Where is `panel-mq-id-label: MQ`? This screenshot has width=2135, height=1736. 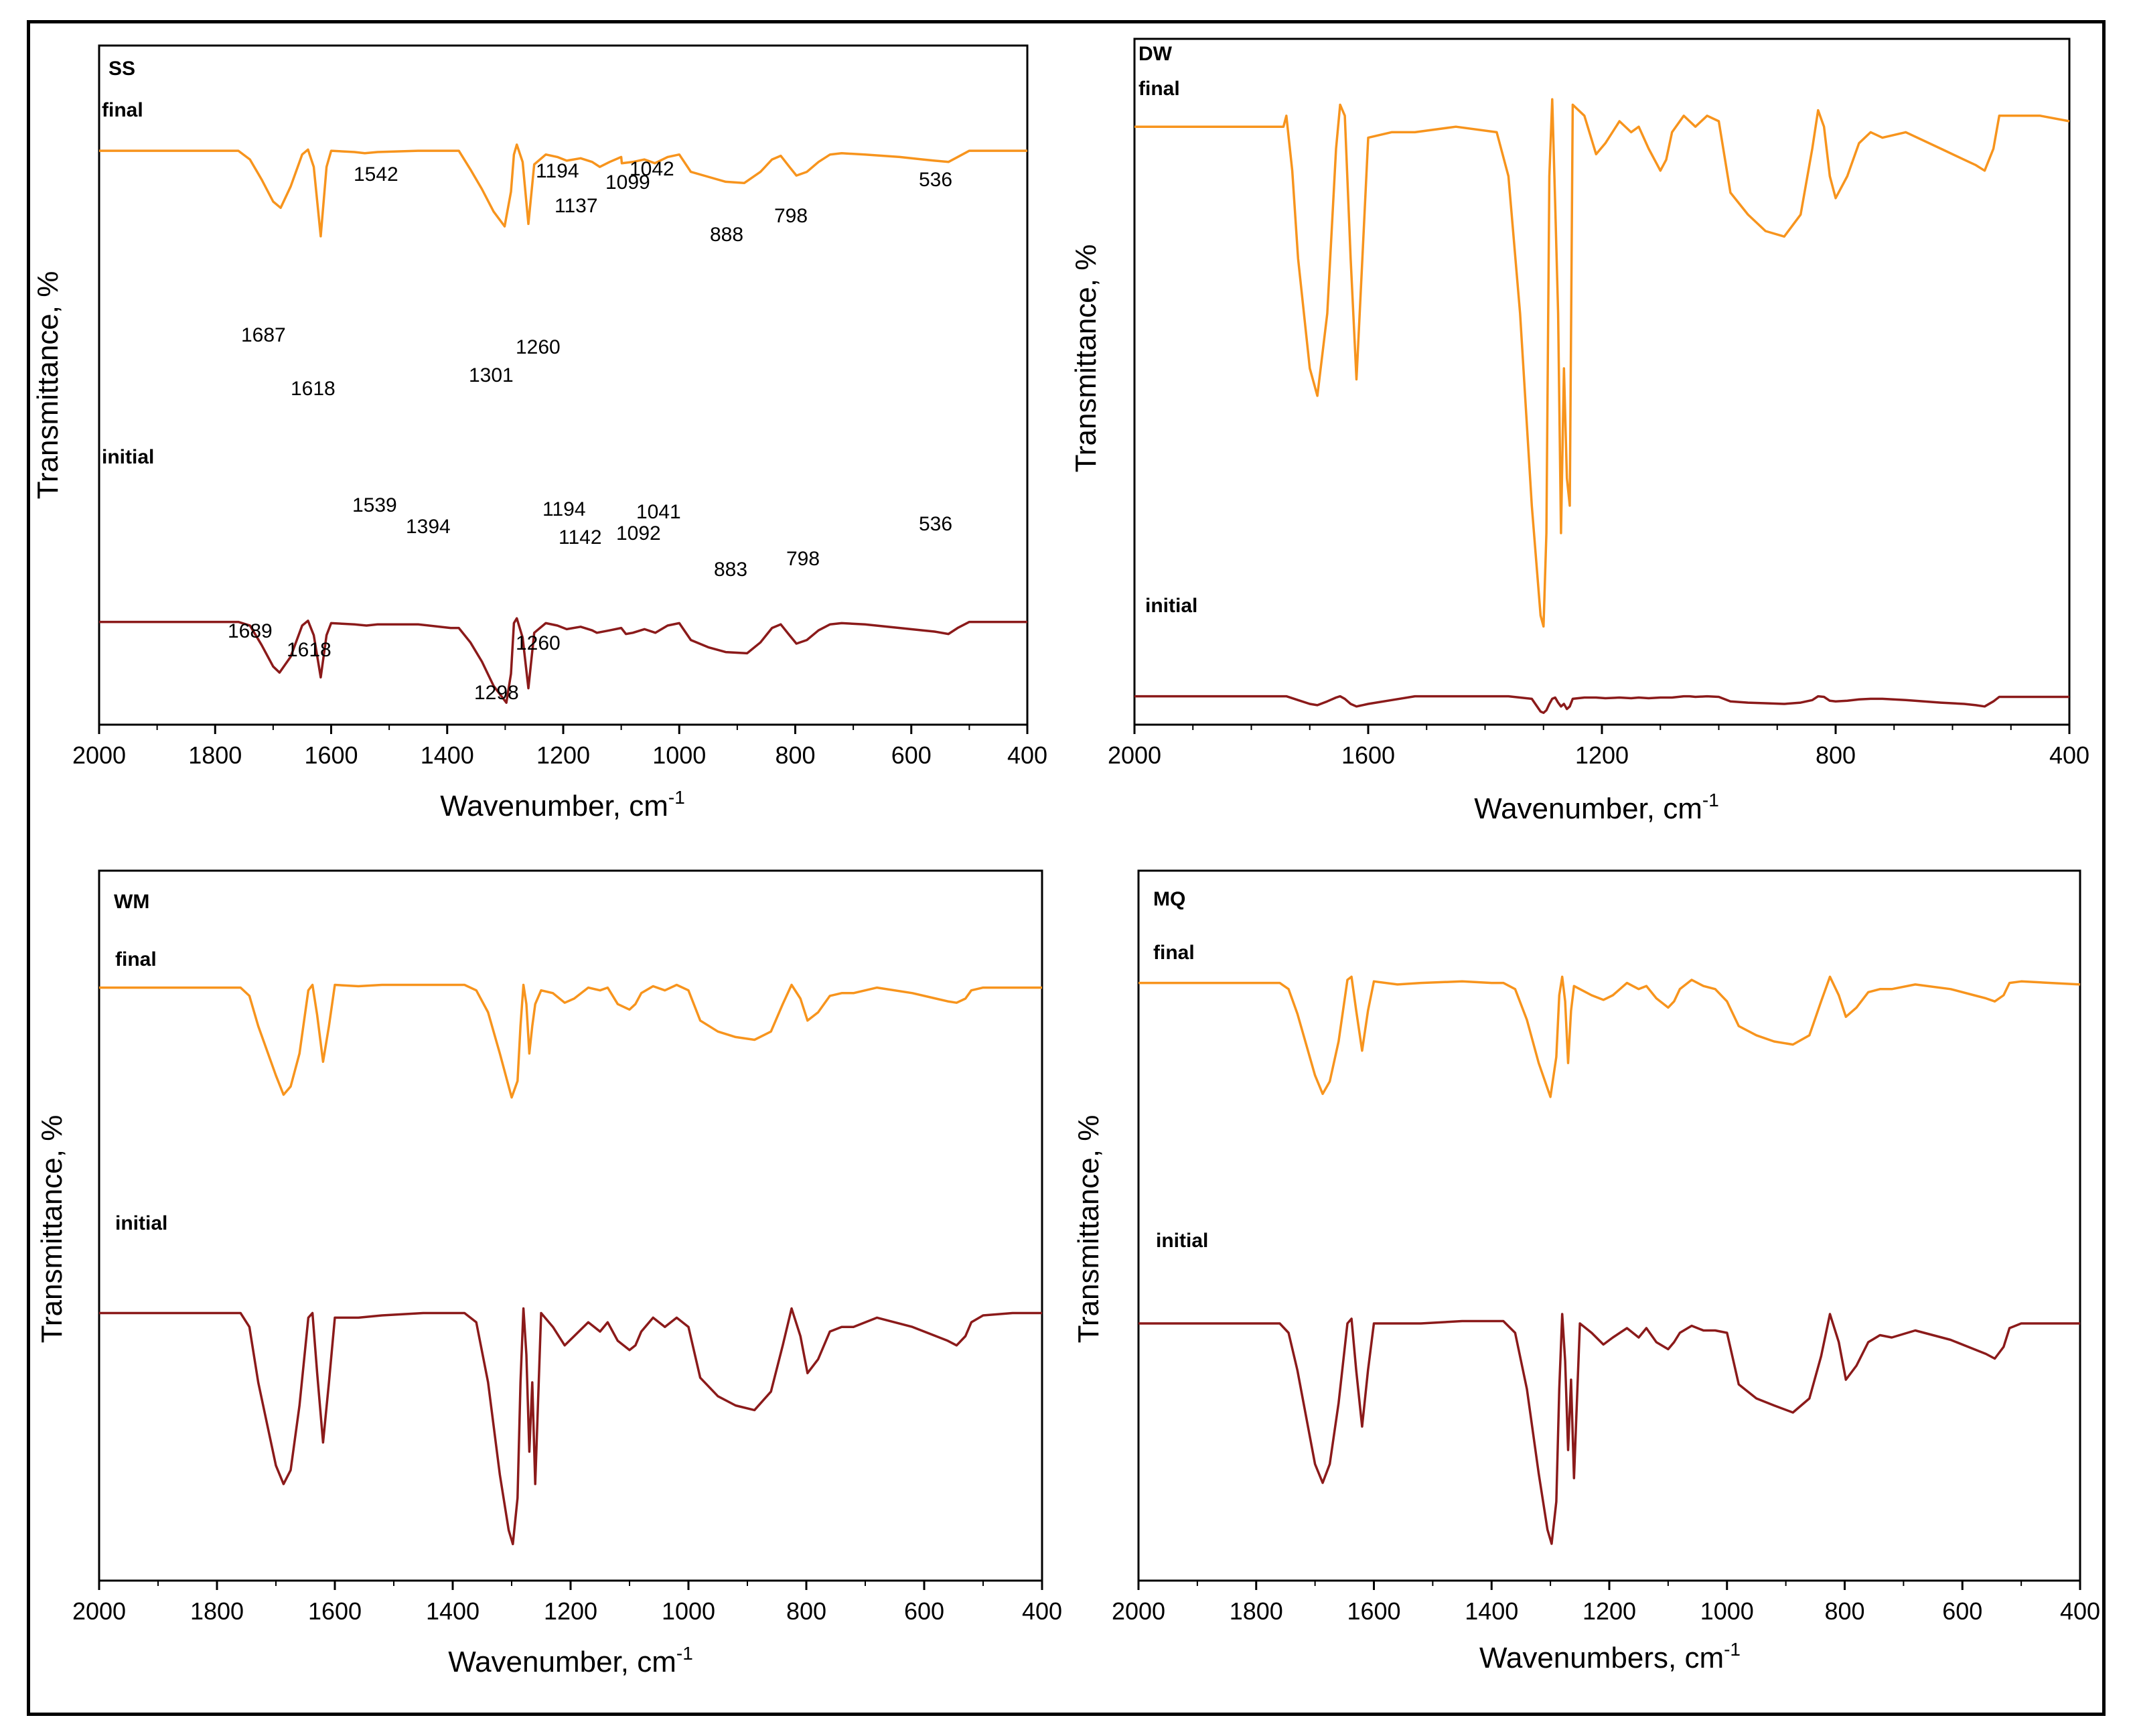 panel-mq-id-label: MQ is located at coordinates (1169, 899).